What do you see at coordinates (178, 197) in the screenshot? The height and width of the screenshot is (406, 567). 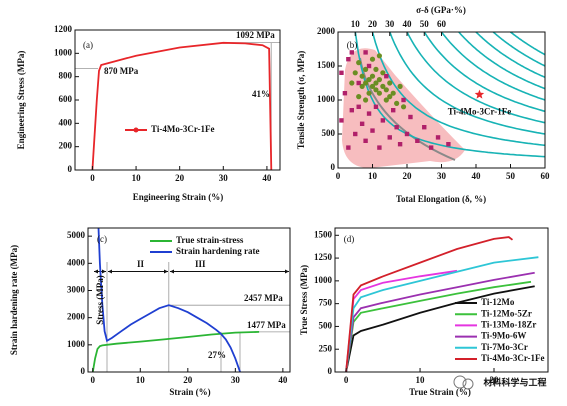 I see `x-axis-label: Engineering Strain (%)` at bounding box center [178, 197].